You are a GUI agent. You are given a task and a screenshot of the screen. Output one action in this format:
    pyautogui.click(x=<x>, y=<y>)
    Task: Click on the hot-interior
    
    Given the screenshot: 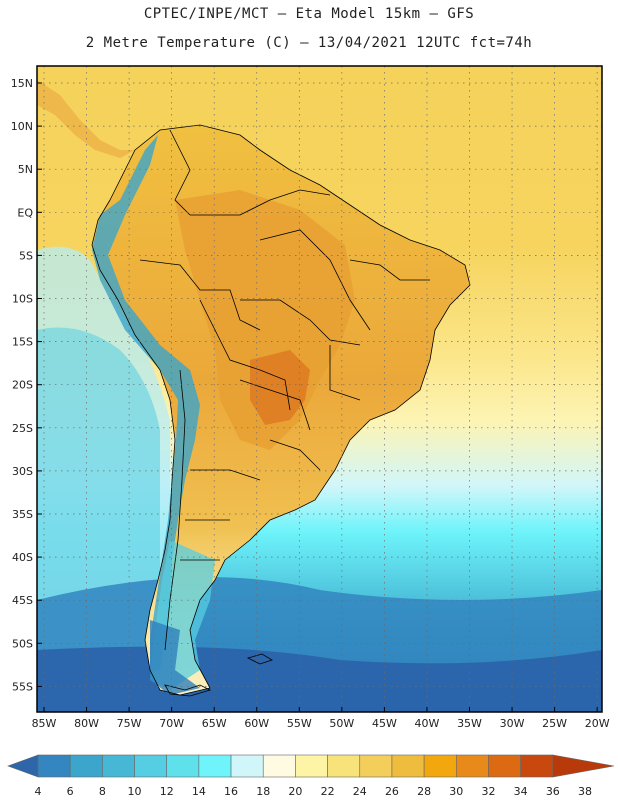 What is the action you would take?
    pyautogui.click(x=265, y=320)
    